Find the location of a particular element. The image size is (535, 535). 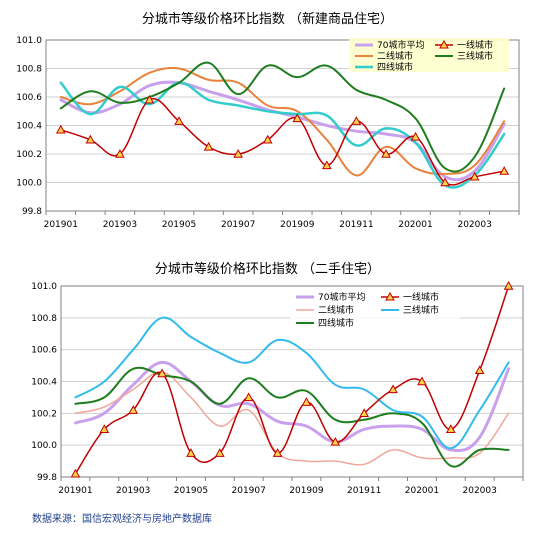

chart-2-y-tick-label: 100.8 is located at coordinates (44, 319).